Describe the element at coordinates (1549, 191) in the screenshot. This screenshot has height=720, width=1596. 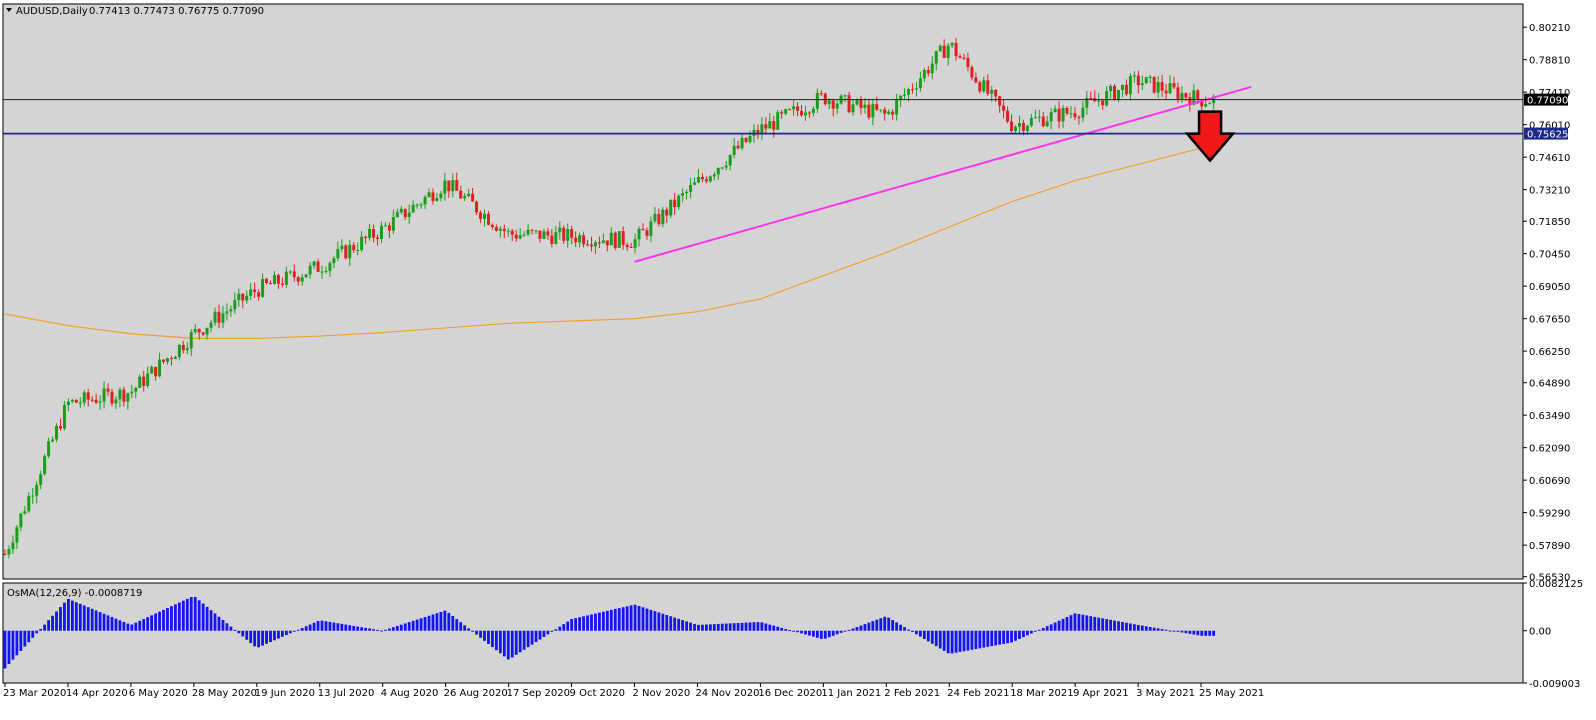
I see `price-tick-label: 0.73210` at that location.